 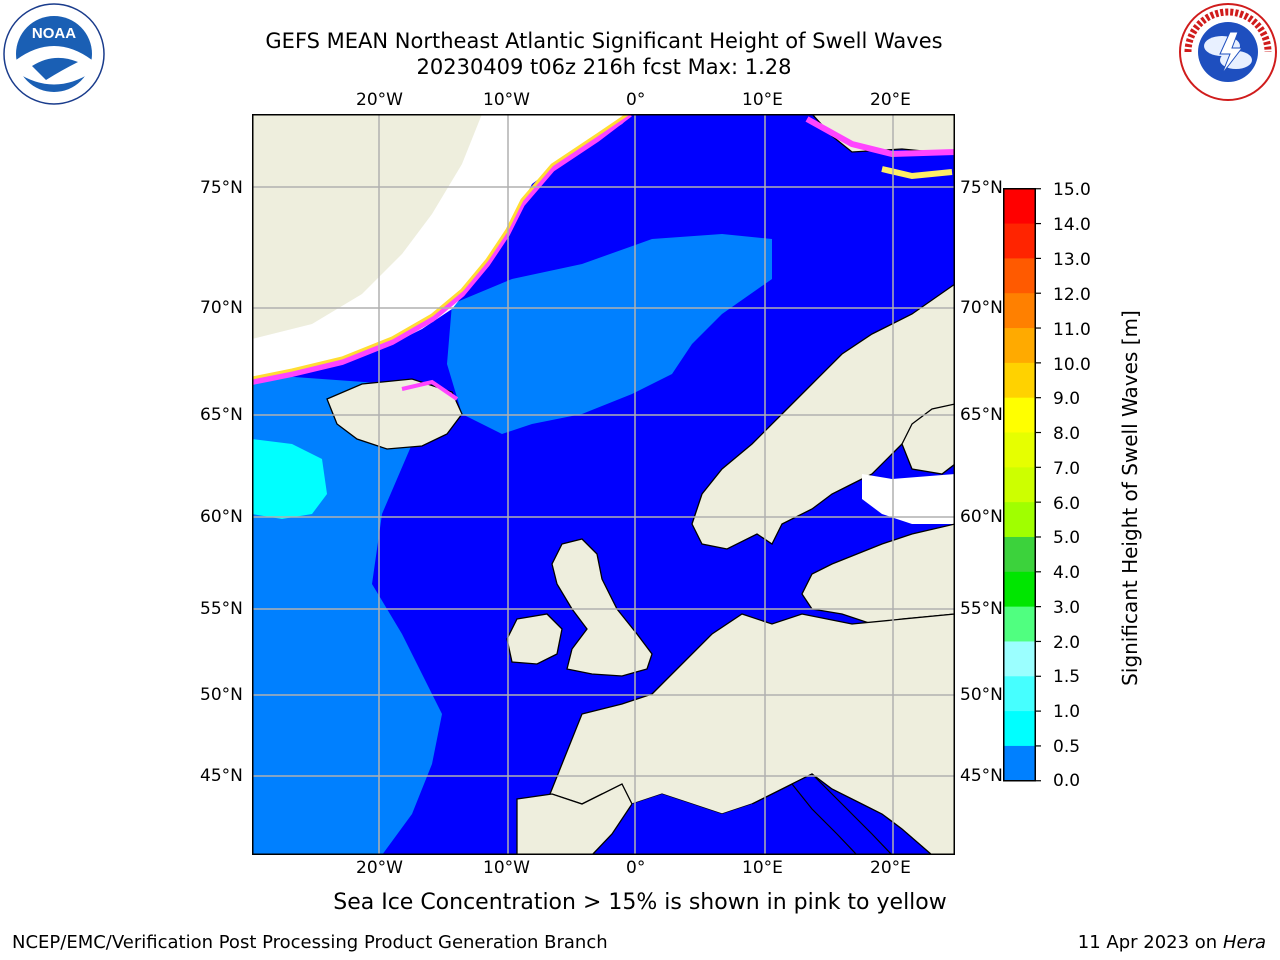 I want to click on lat-tick-right: 50°N, so click(x=981, y=695).